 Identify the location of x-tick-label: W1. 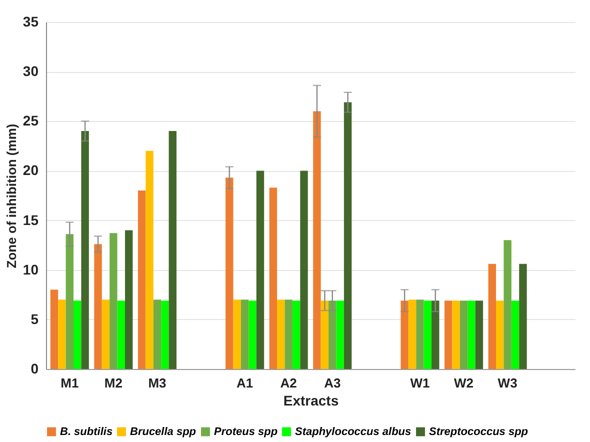
(420, 383).